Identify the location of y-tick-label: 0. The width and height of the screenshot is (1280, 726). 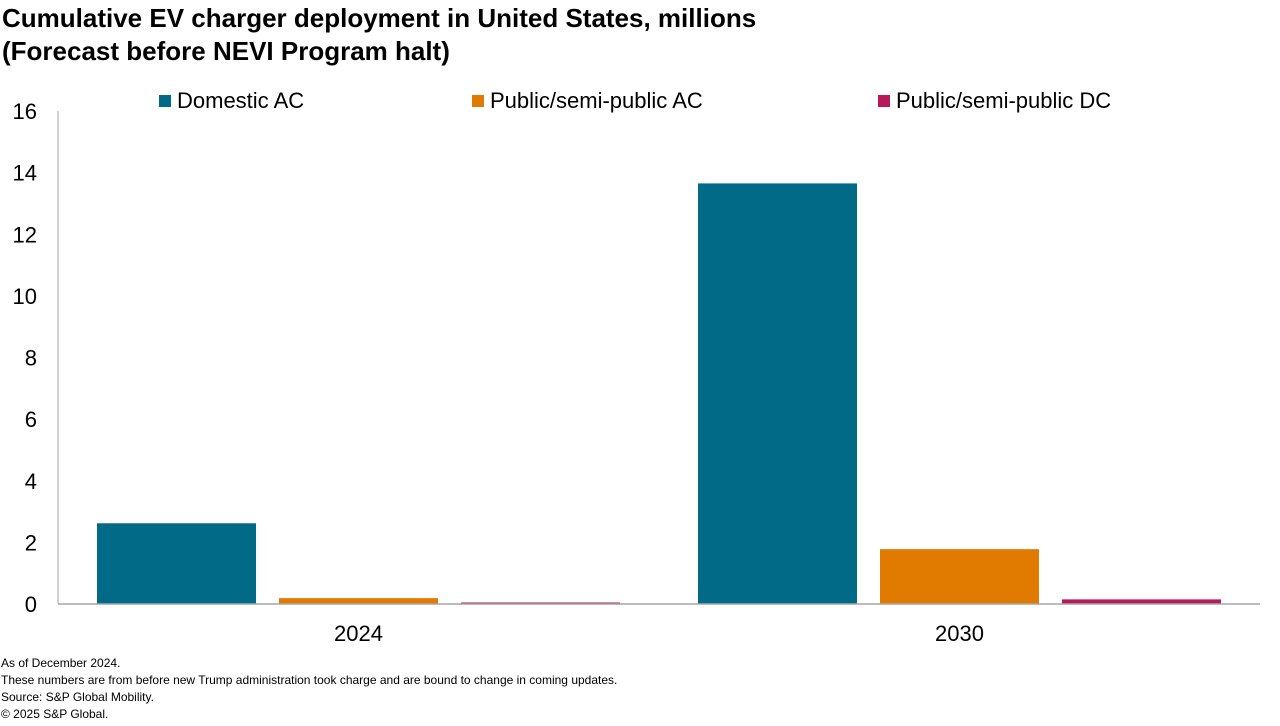
(31, 604).